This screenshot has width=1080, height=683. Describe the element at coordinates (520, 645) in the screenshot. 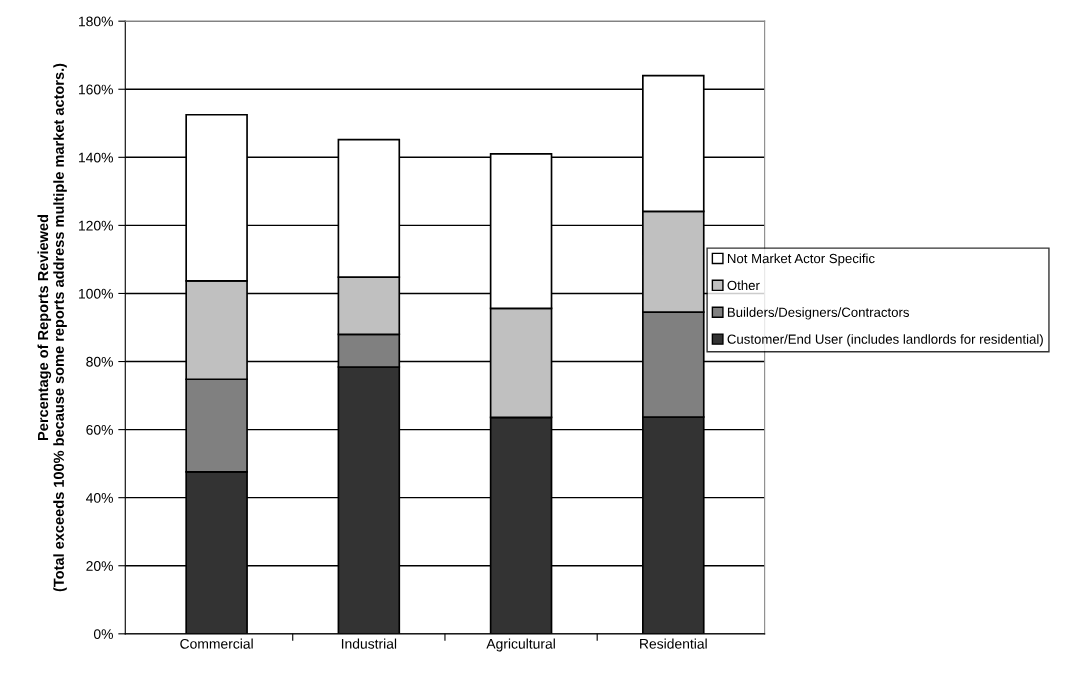

I see `x-tick-label: Agricultural` at that location.